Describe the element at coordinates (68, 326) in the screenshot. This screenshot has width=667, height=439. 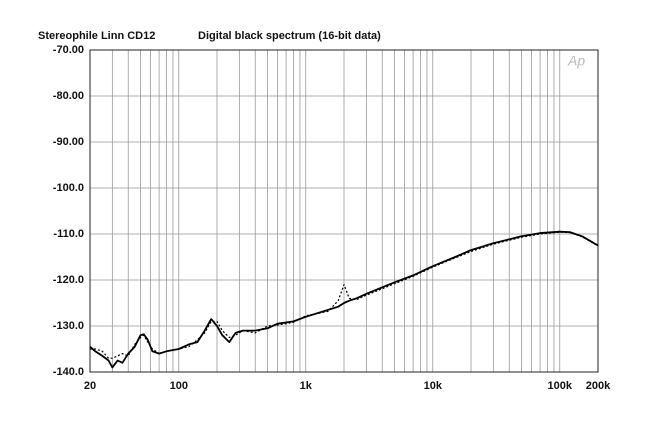
I see `y-tick-label: -130.0` at that location.